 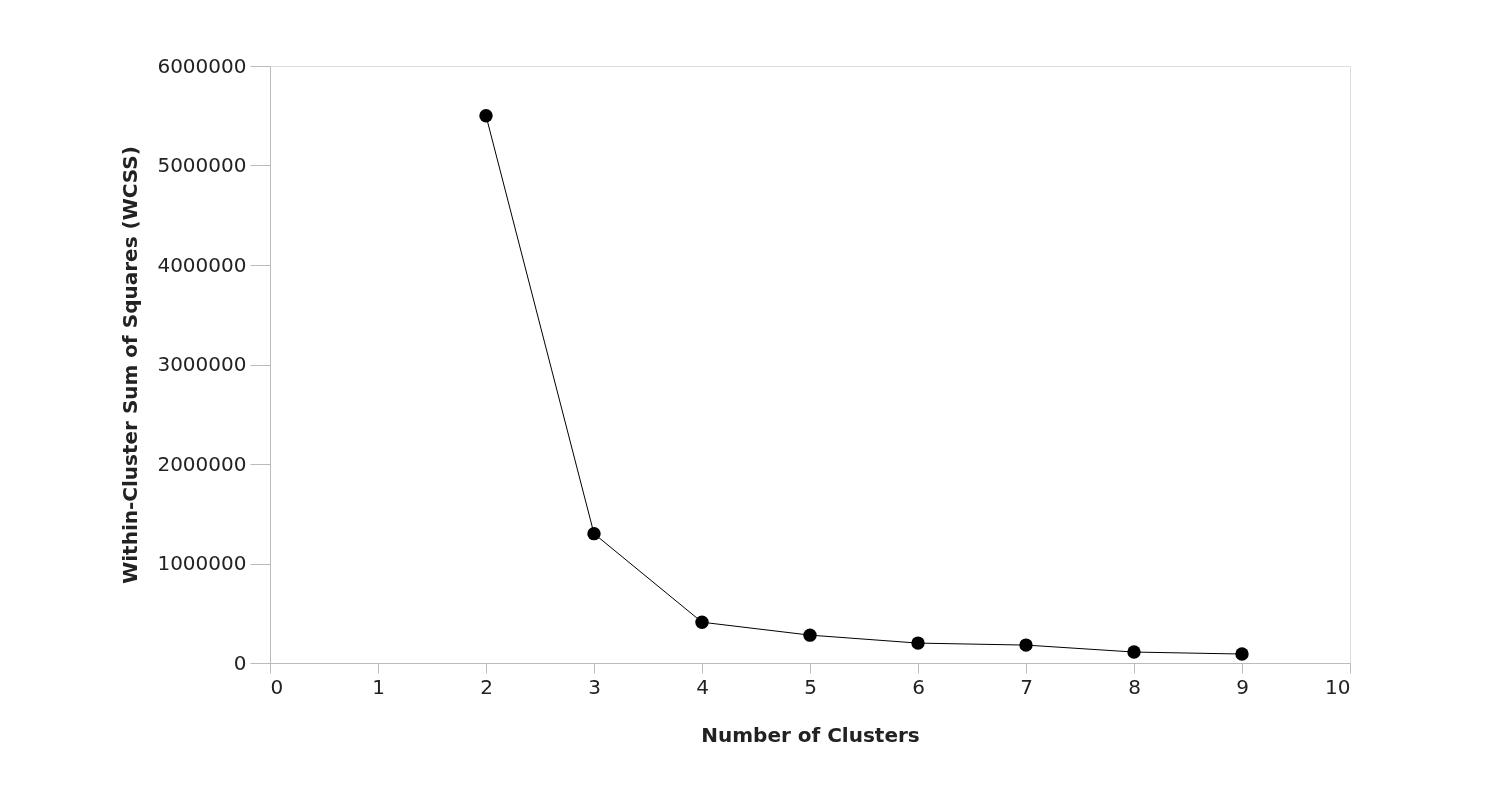 I want to click on x-tick-label: 1, so click(x=378, y=686).